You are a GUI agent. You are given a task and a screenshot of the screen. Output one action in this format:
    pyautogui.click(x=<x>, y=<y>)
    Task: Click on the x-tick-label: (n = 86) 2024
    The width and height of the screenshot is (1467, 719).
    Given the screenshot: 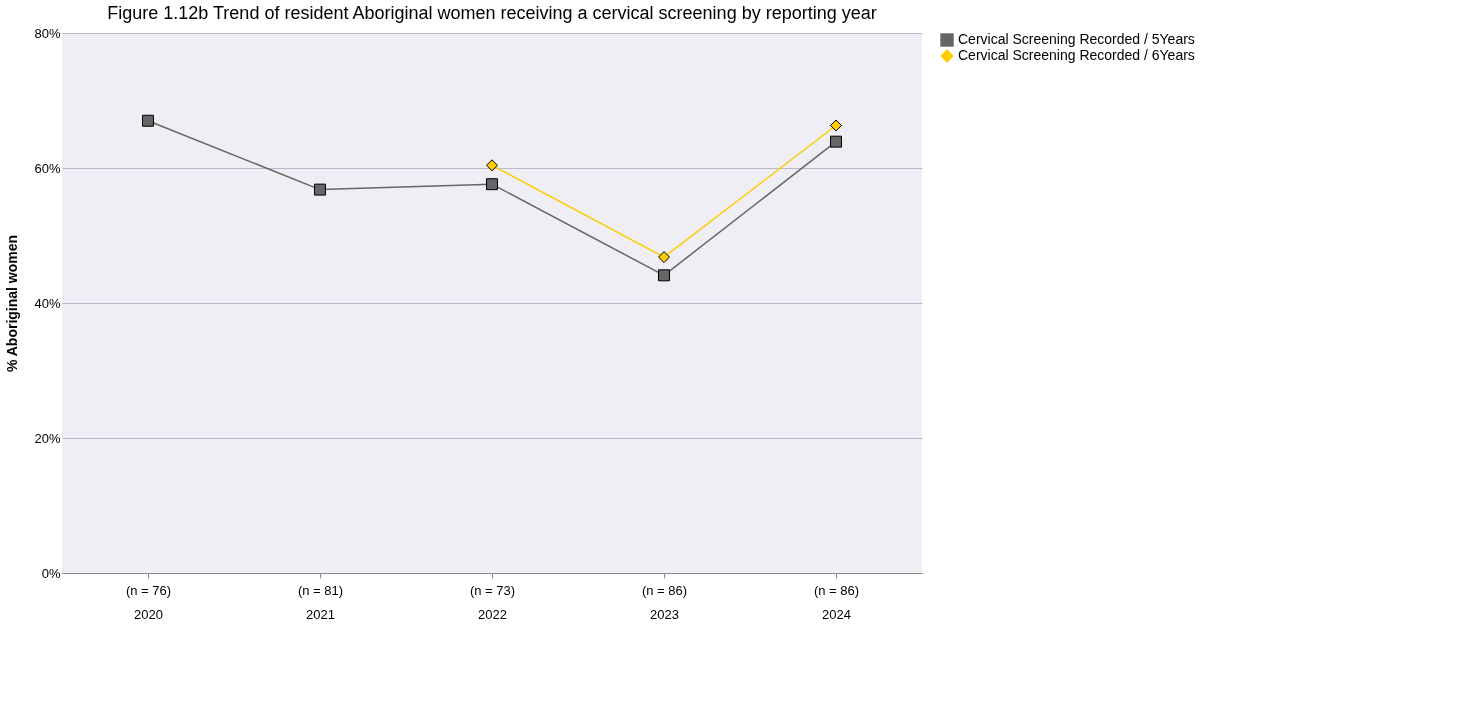 What is the action you would take?
    pyautogui.click(x=836, y=602)
    